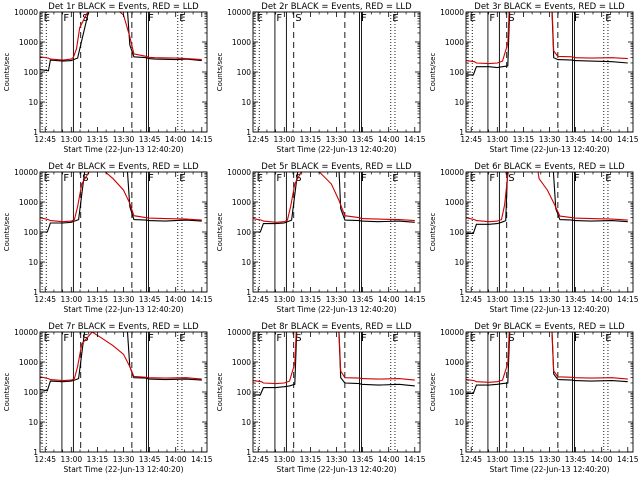  Describe the element at coordinates (549, 327) in the screenshot. I see `panel-title: Det 9r BLACK = Events, RED = LLD` at that location.